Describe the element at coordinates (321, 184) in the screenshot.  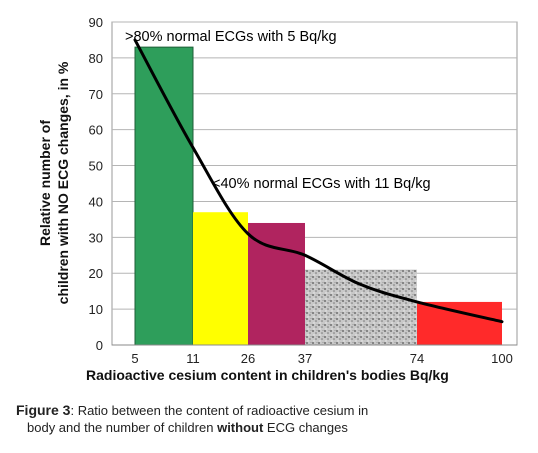
I see `annotation-40-percent: <40% normal ECGs with 11 Bq/kg` at that location.